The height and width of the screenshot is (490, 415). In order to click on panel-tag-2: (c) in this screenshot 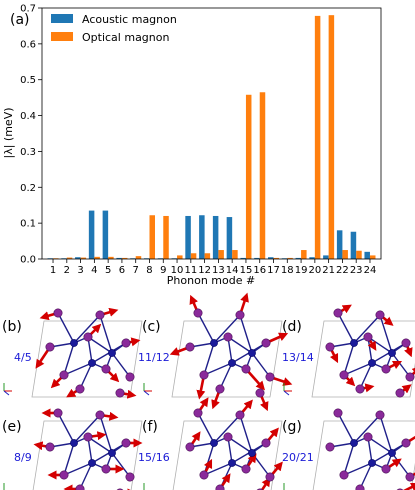, I will do `click(151, 327)`.